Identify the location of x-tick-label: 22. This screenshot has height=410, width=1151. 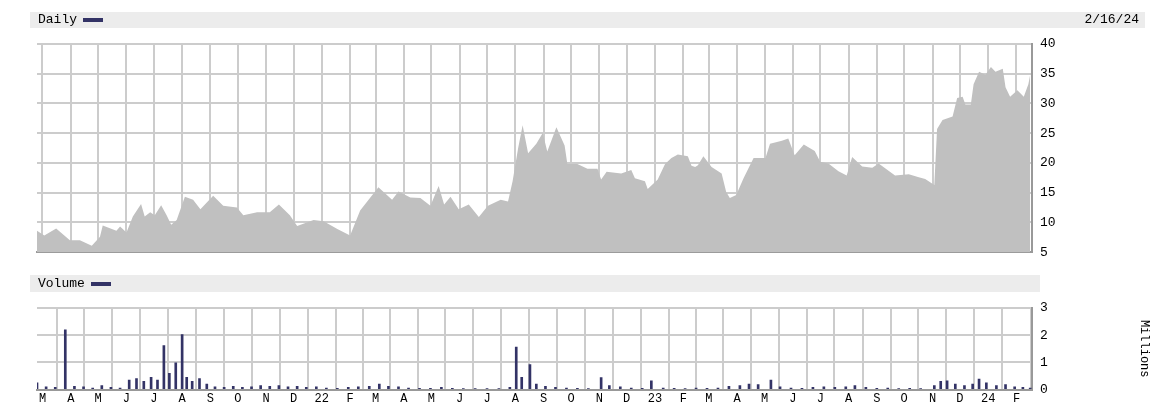
(322, 398).